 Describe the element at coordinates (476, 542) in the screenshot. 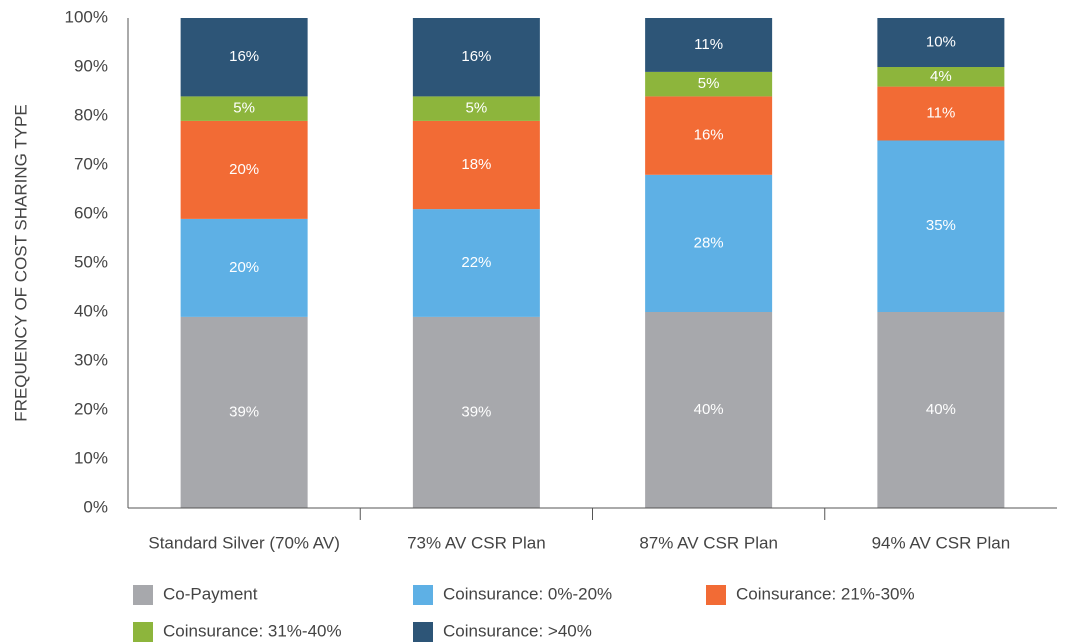

I see `x-tick-label: 73% AV CSR Plan` at that location.